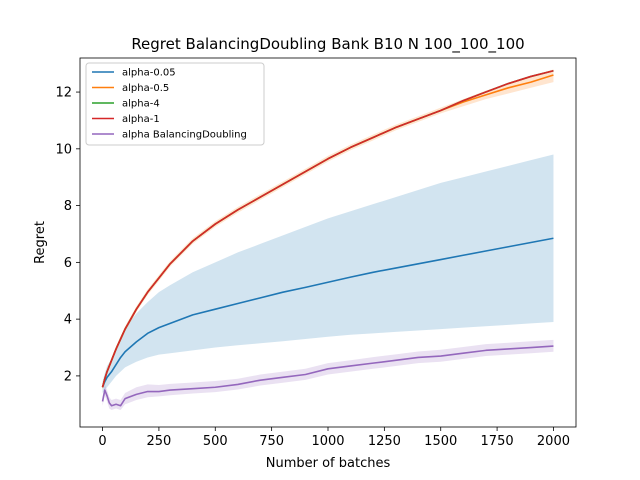  Describe the element at coordinates (63, 149) in the screenshot. I see `y-tick-label: 10` at that location.